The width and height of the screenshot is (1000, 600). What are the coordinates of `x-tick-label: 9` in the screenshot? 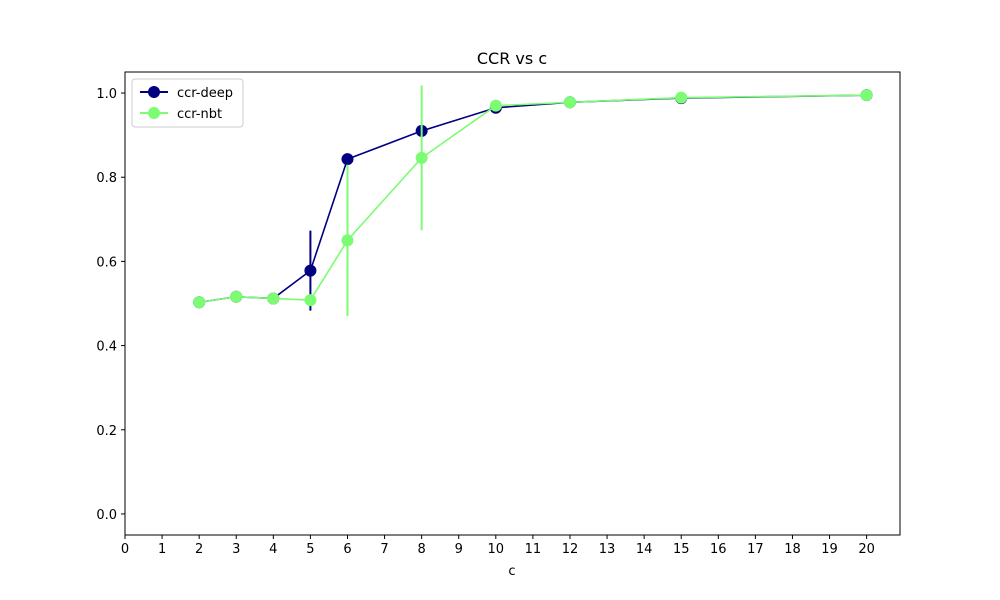 It's located at (459, 549).